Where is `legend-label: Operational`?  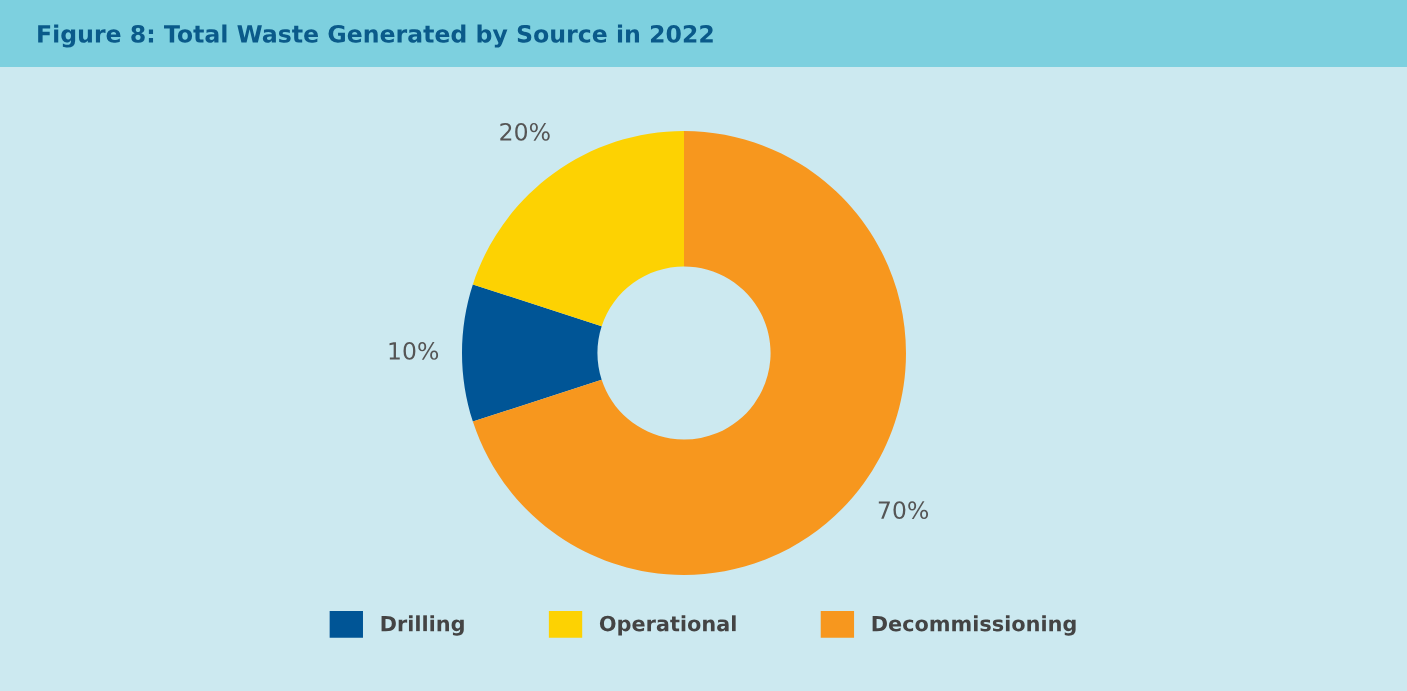
legend-label: Operational is located at coordinates (667, 625).